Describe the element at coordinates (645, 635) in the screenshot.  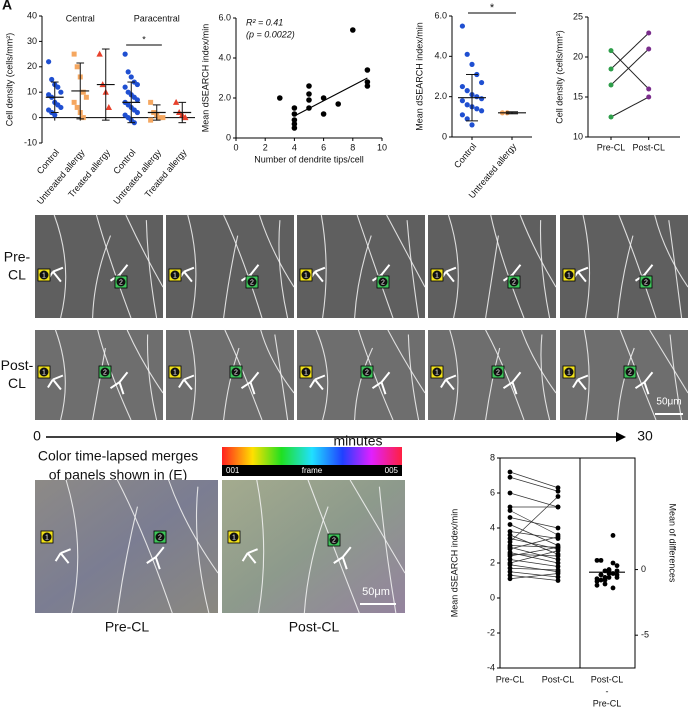
I see `y2-tick-label: -5` at that location.